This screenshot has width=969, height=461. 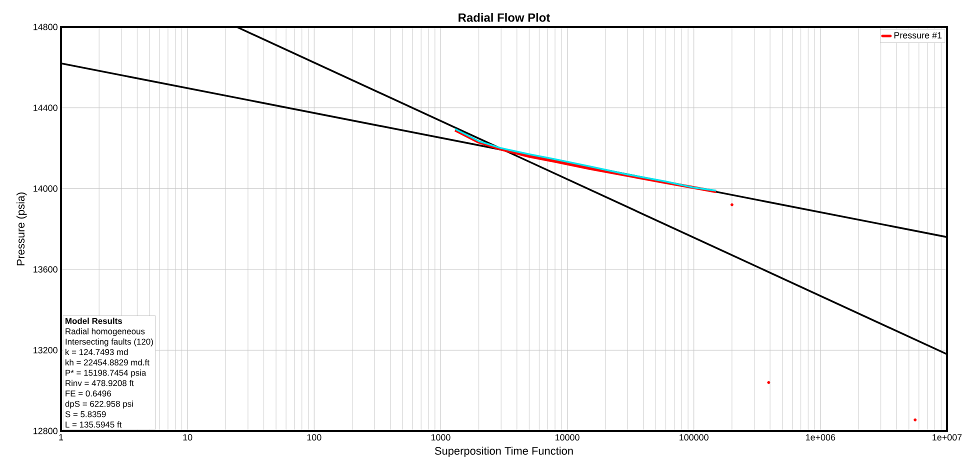 What do you see at coordinates (918, 35) in the screenshot?
I see `legend-label: Pressure #1` at bounding box center [918, 35].